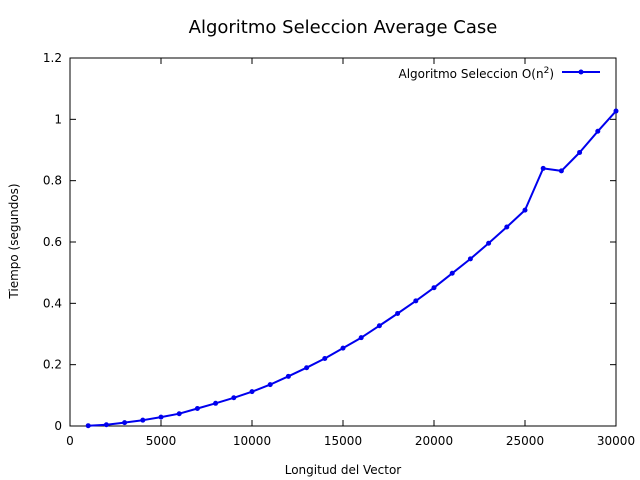 This screenshot has width=640, height=480. What do you see at coordinates (525, 441) in the screenshot?
I see `x-tick-label: 25000` at bounding box center [525, 441].